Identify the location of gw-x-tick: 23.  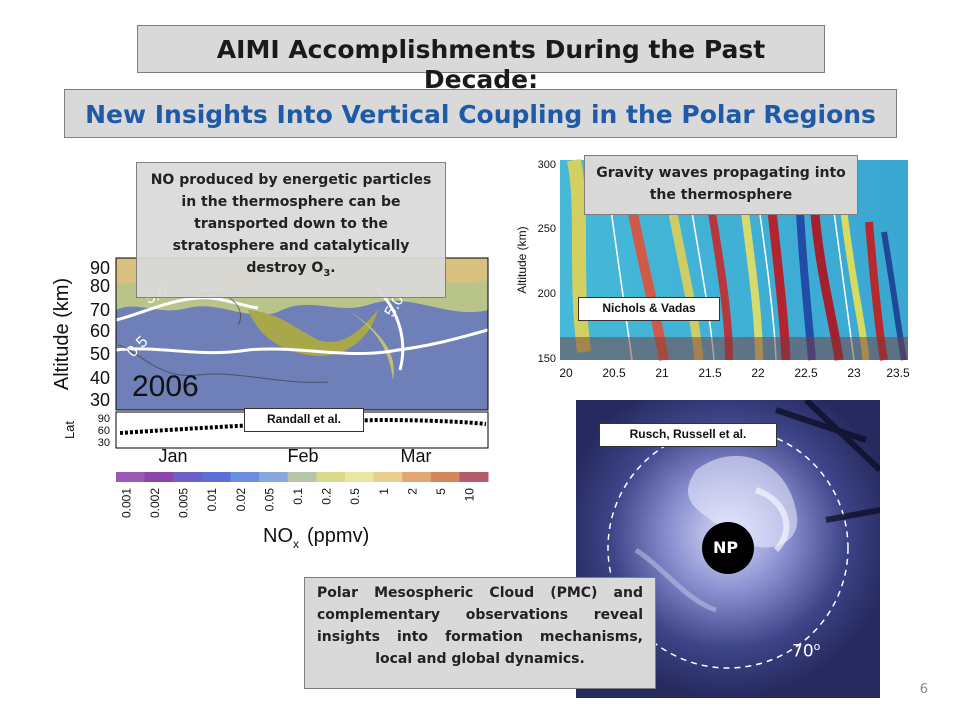
(854, 373).